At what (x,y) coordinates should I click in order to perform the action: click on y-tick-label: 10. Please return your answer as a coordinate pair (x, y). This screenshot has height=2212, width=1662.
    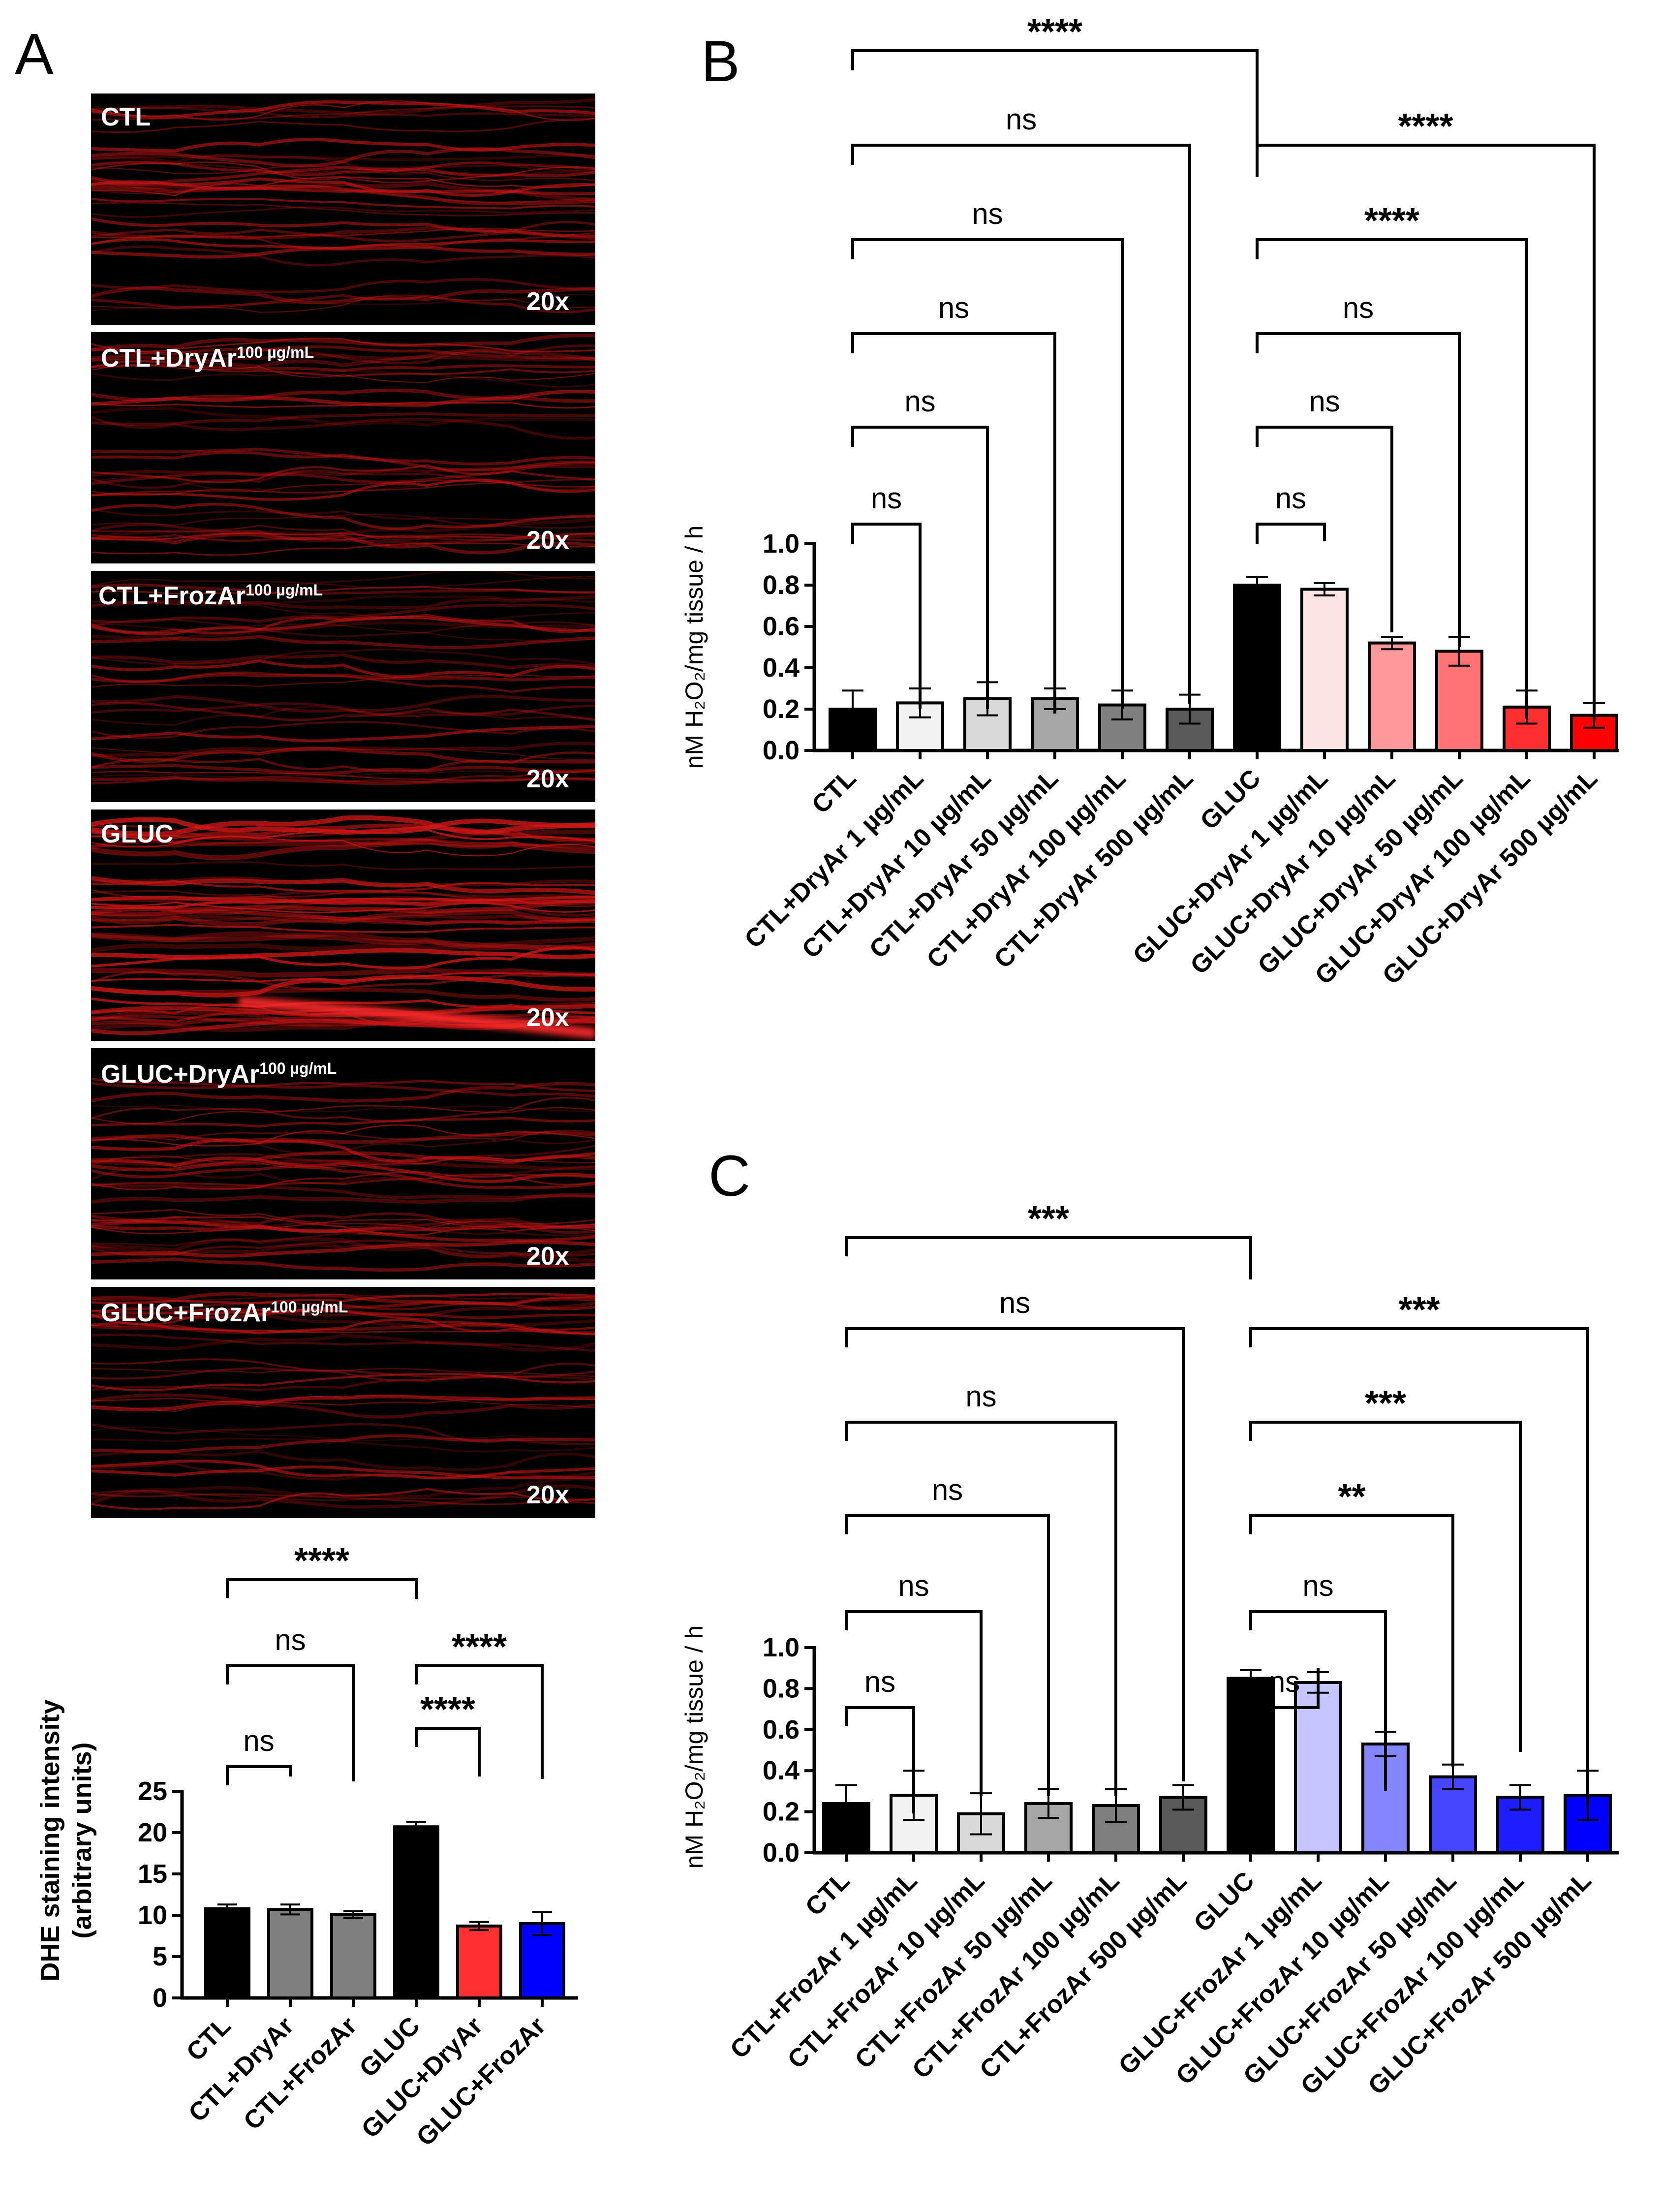
    Looking at the image, I should click on (152, 1915).